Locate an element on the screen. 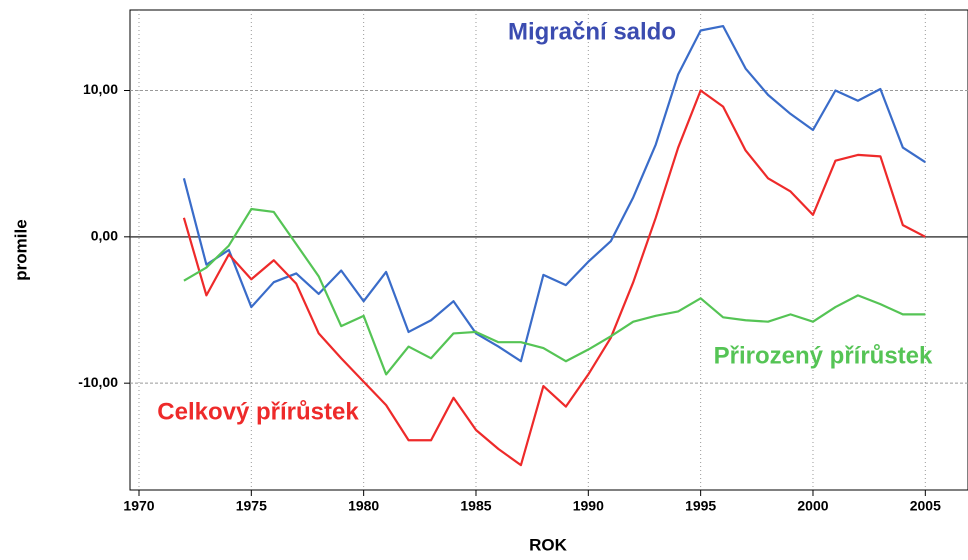 The width and height of the screenshot is (968, 560). x-tick-label: 1995 is located at coordinates (700, 506).